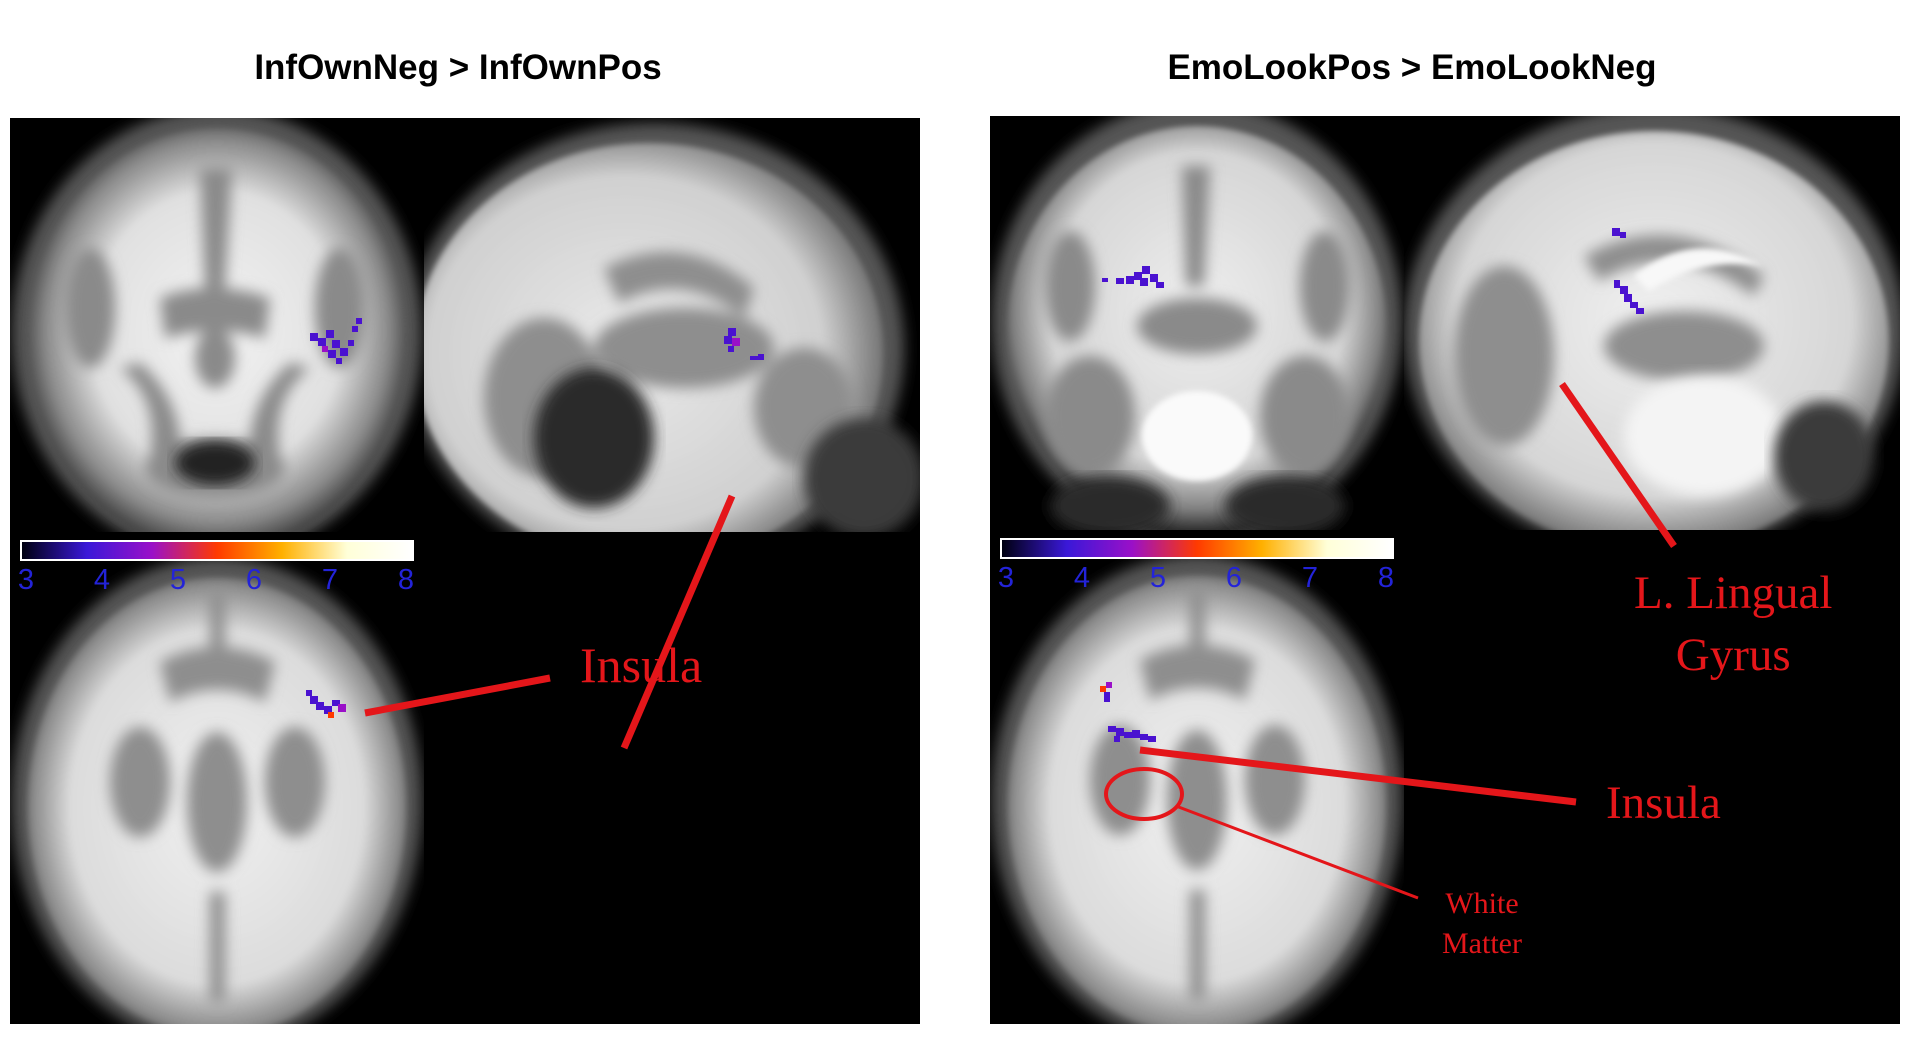 The width and height of the screenshot is (1912, 1040). What do you see at coordinates (1733, 593) in the screenshot?
I see `lingual-gyrus-label-line1: L. Lingual` at bounding box center [1733, 593].